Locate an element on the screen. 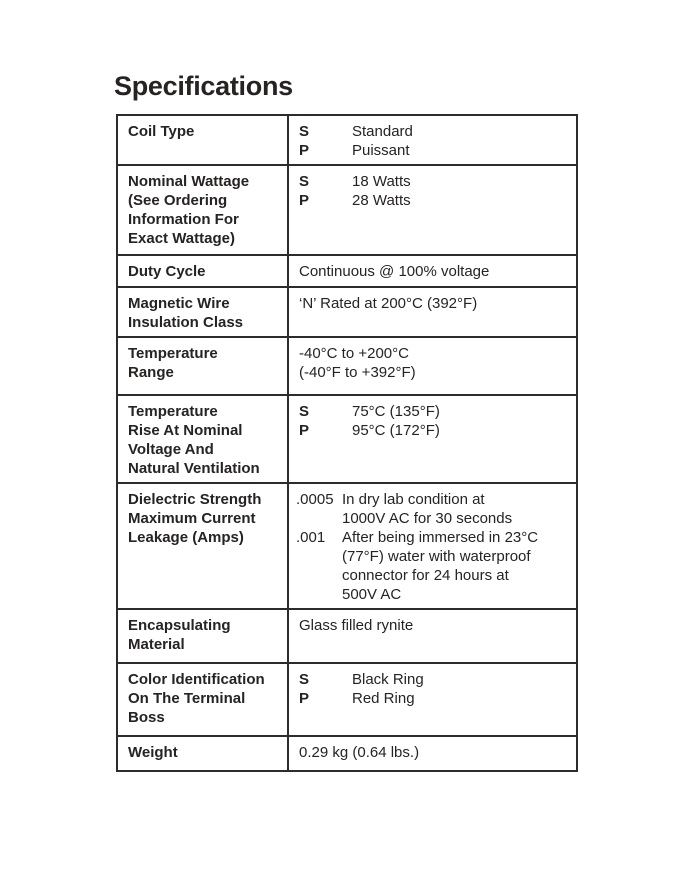 Image resolution: width=700 pixels, height=869 pixels. variant-entry: P Puissant is located at coordinates (436, 150).